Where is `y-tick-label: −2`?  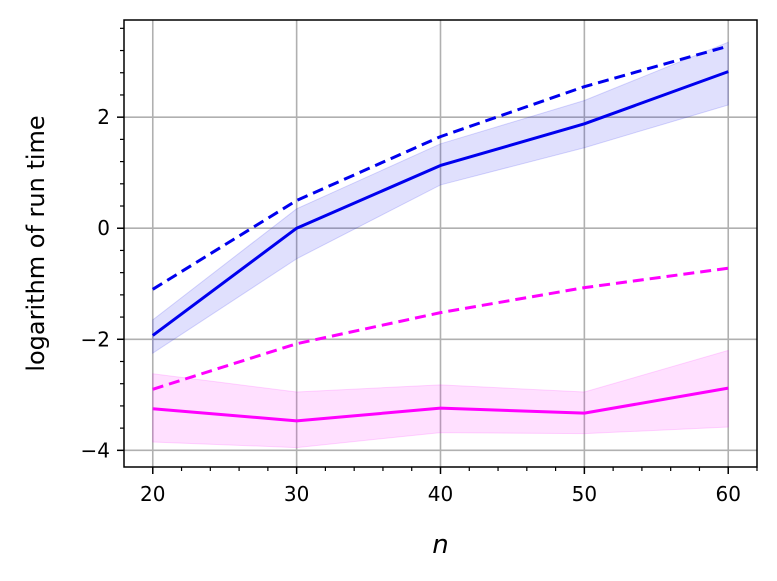
y-tick-label: −2 is located at coordinates (95, 339).